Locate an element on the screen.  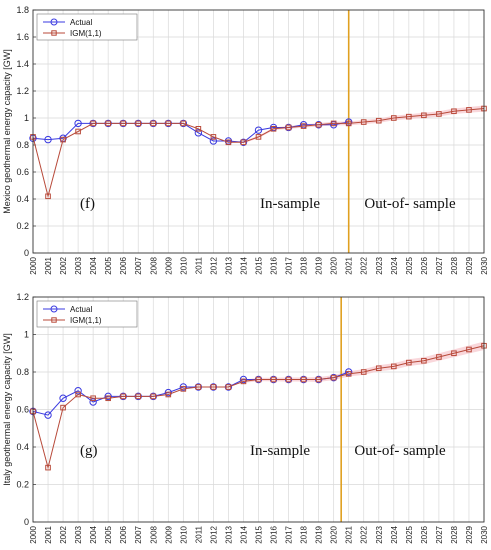
y-tick-label: 0.8 is located at coordinates (22, 372).